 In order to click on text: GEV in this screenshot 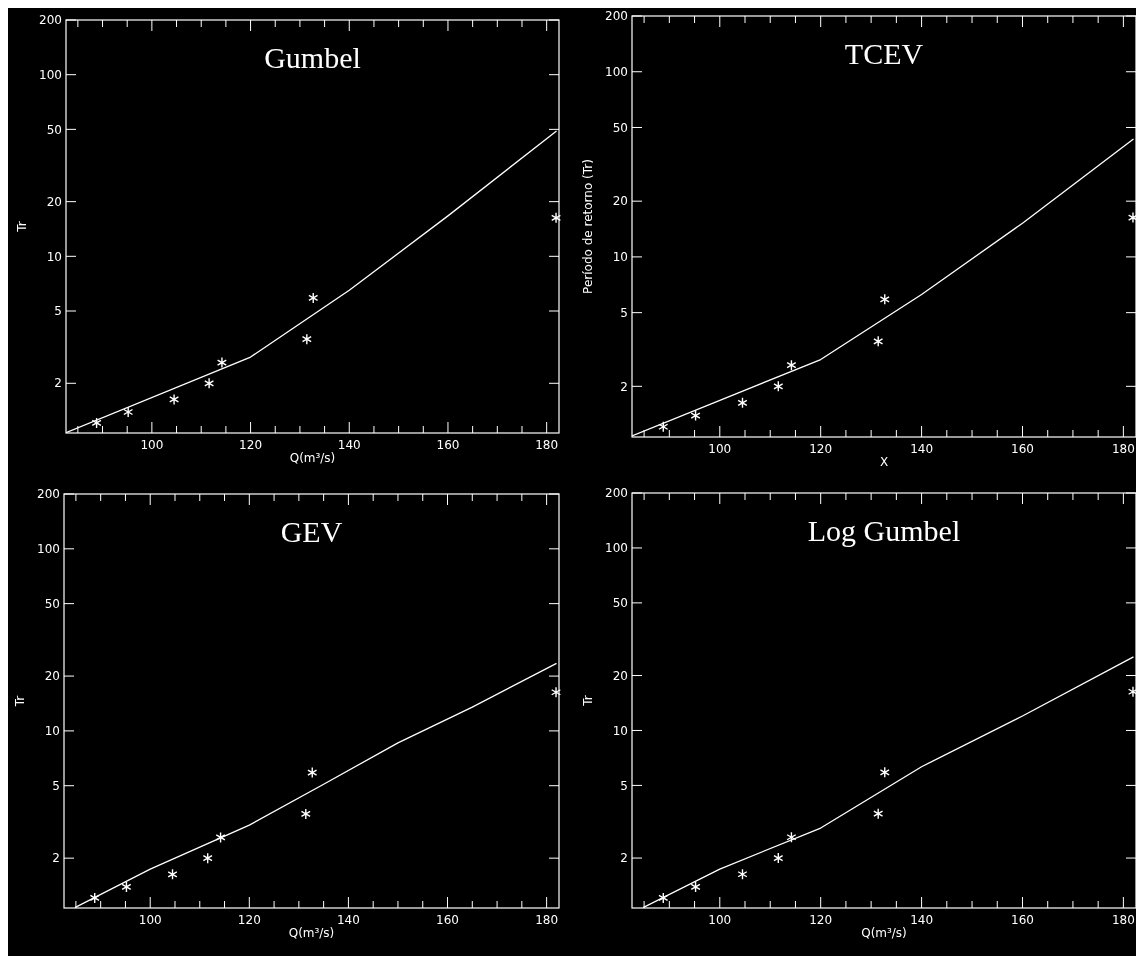, I will do `click(311, 531)`.